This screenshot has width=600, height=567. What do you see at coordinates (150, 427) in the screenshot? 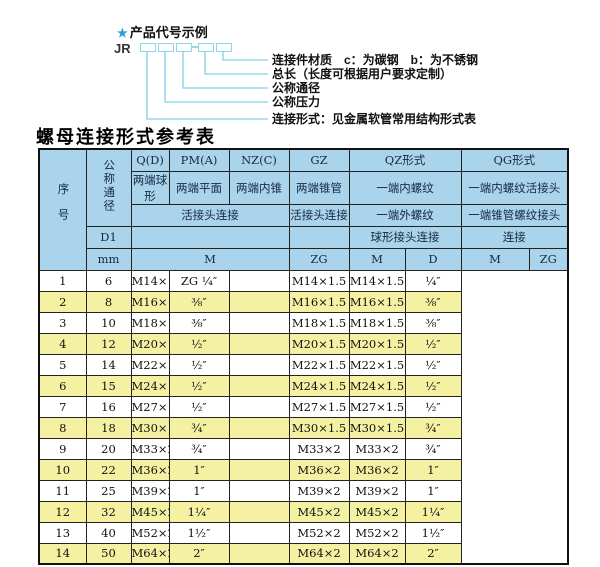
I see `table-cell-m: M30×1.5` at bounding box center [150, 427].